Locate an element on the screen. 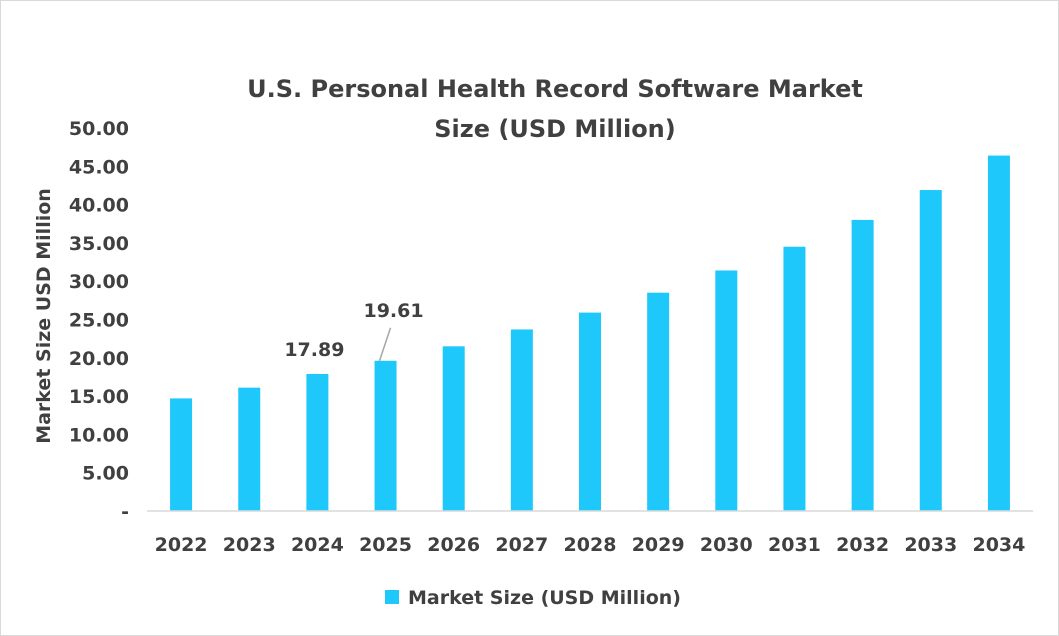  x-tick-label: 2030 is located at coordinates (726, 545).